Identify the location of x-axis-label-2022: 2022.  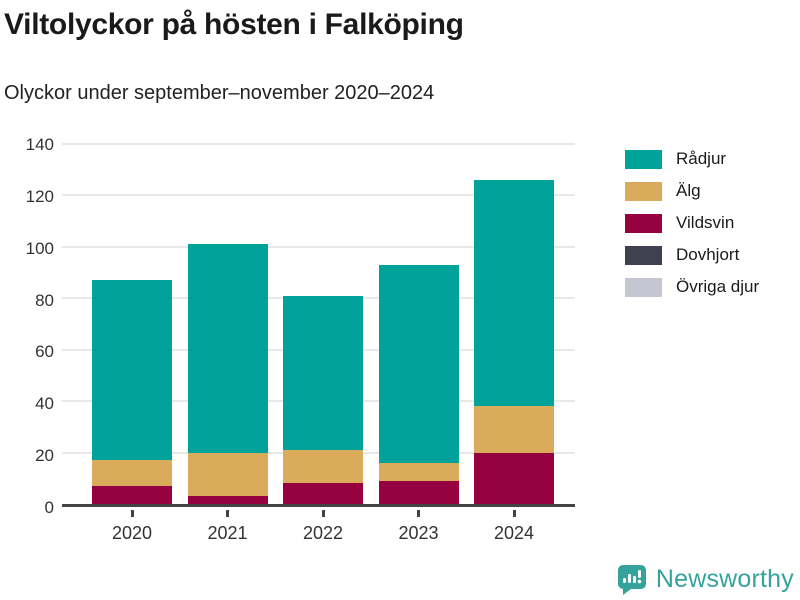
(323, 533).